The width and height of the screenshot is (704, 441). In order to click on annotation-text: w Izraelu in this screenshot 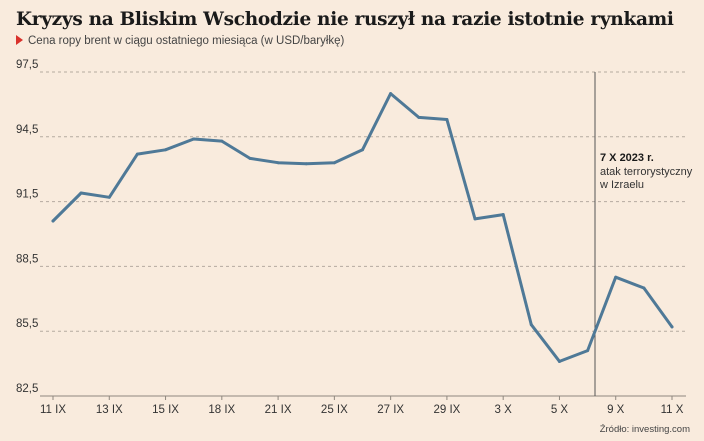, I will do `click(621, 185)`.